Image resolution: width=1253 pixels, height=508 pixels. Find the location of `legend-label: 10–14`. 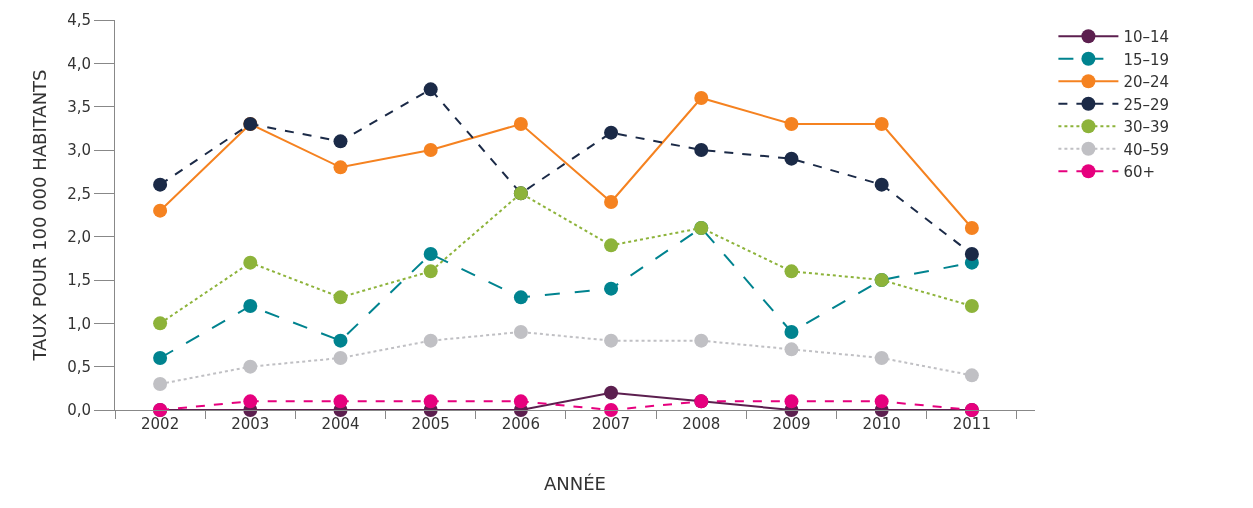

legend-label: 10–14 is located at coordinates (1146, 37).